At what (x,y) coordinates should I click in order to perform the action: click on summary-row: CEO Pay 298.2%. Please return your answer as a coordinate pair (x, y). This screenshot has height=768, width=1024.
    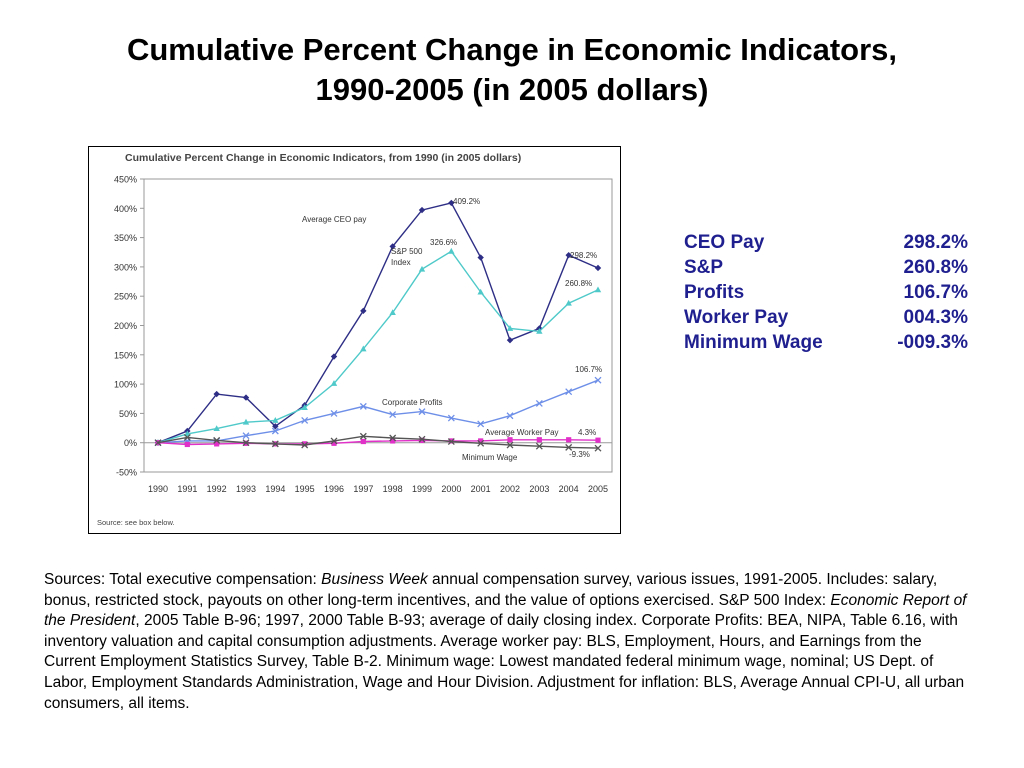
    Looking at the image, I should click on (829, 242).